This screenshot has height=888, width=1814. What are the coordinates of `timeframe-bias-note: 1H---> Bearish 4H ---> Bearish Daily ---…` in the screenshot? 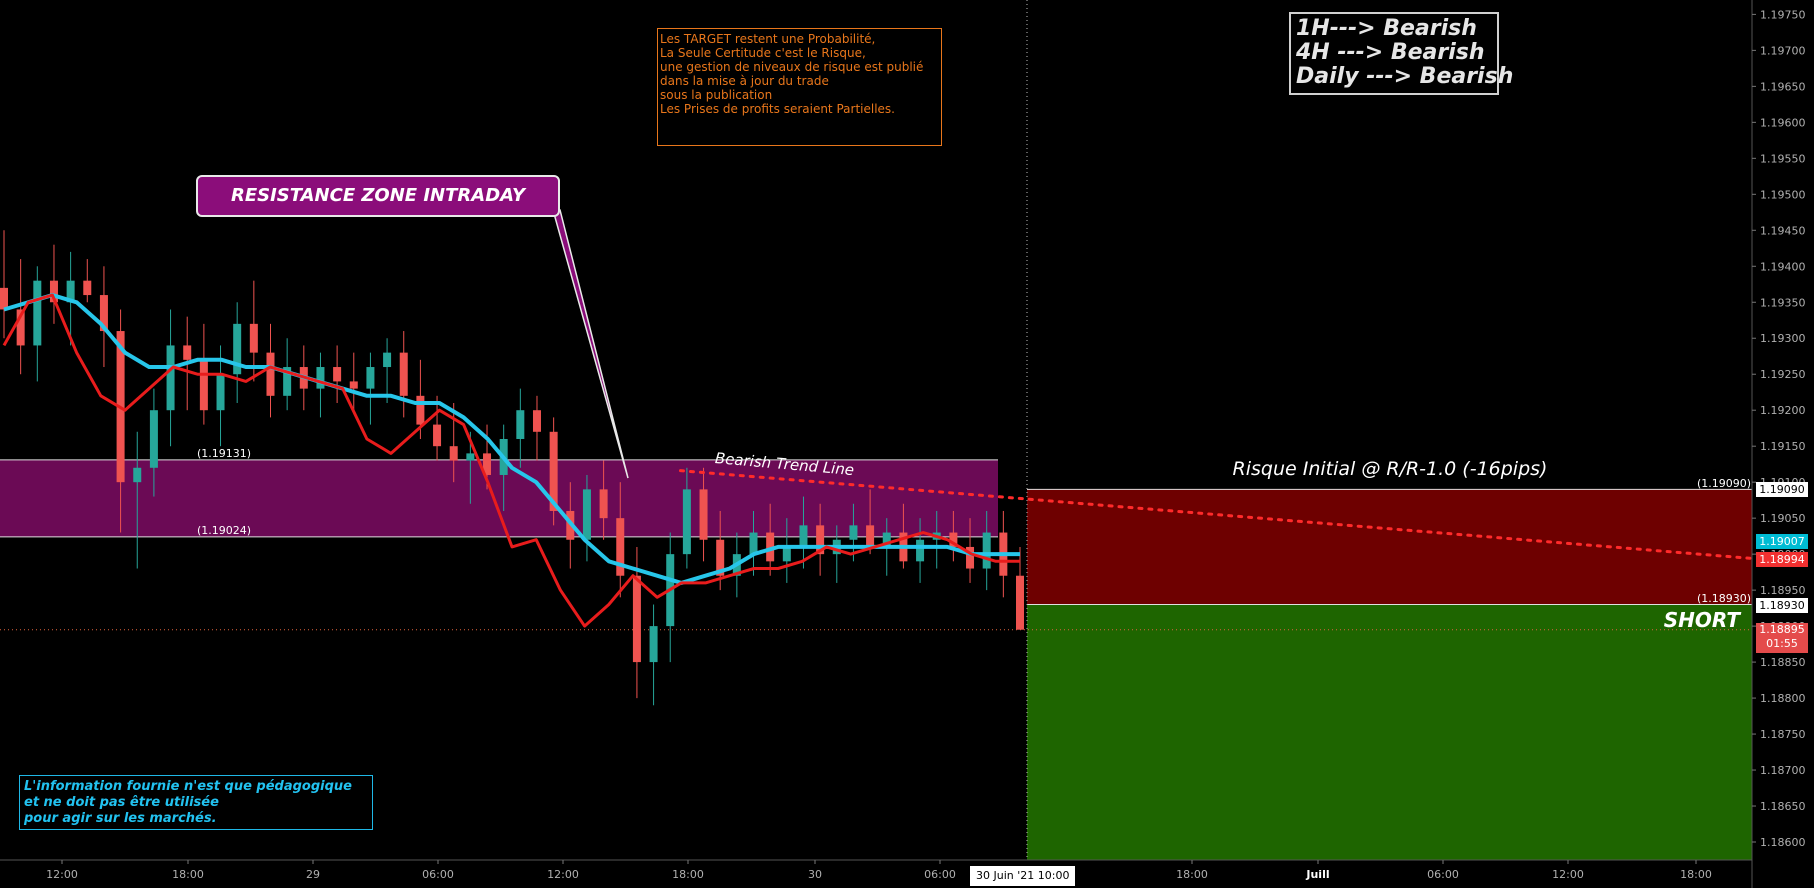 It's located at (1401, 53).